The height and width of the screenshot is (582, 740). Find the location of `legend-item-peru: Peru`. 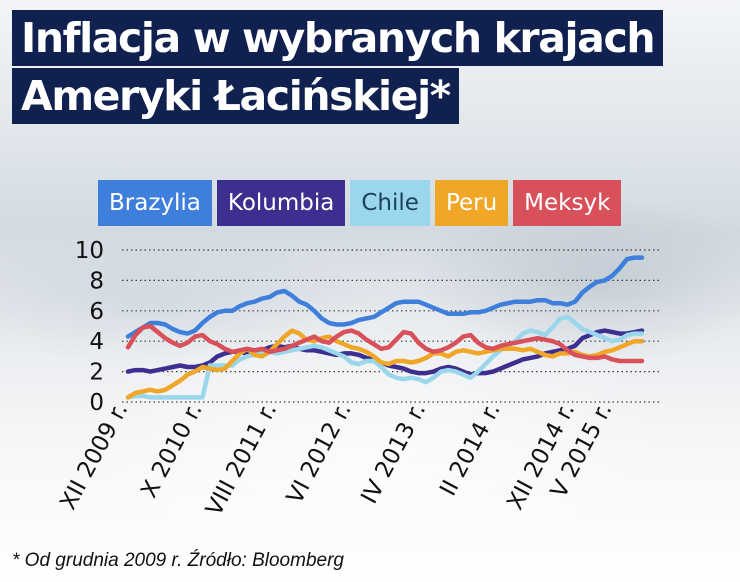

legend-item-peru: Peru is located at coordinates (471, 203).